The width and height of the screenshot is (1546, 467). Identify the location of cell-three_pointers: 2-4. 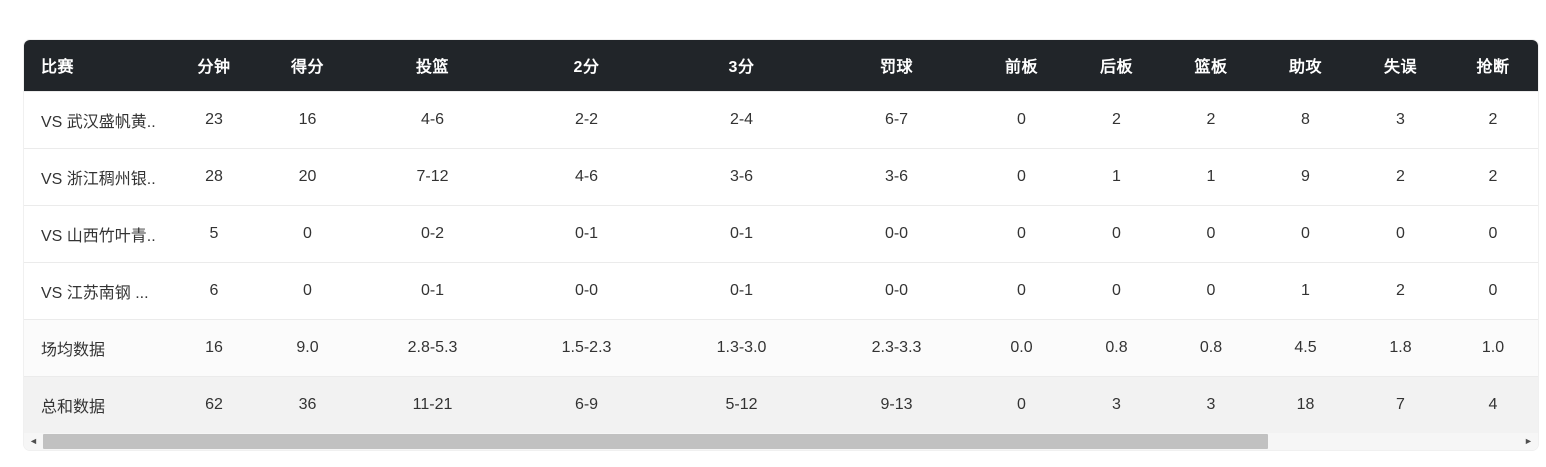
(741, 119).